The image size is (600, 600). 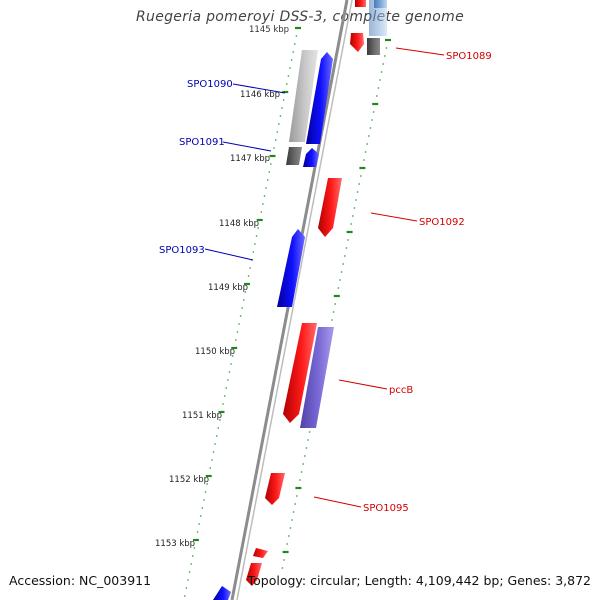 I want to click on scale-label: 1151 kbp, so click(x=202, y=416).